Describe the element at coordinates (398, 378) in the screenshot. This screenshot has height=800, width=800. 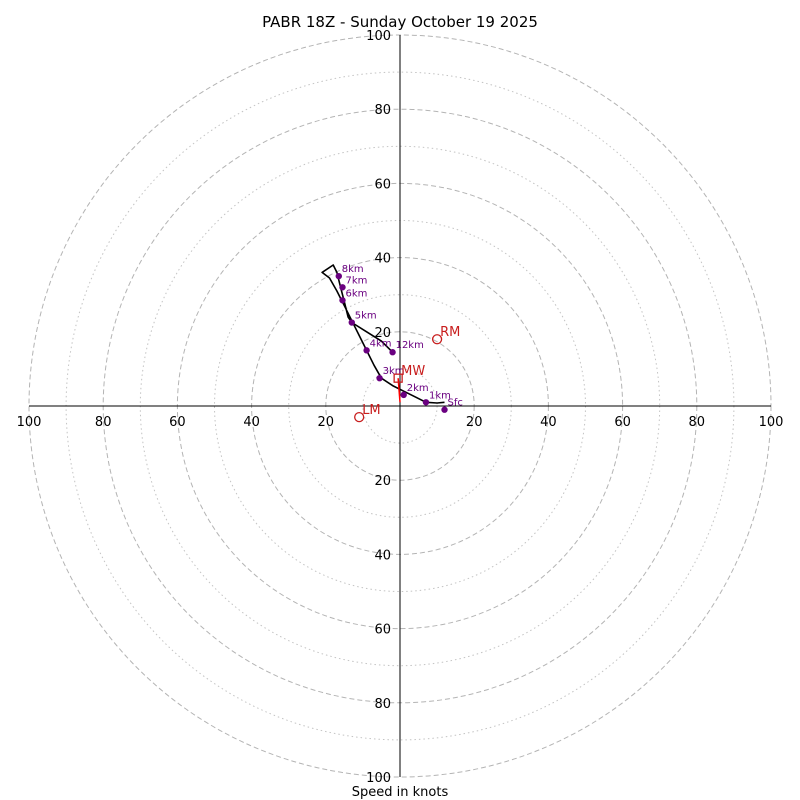
I see `motion-marker-mw` at that location.